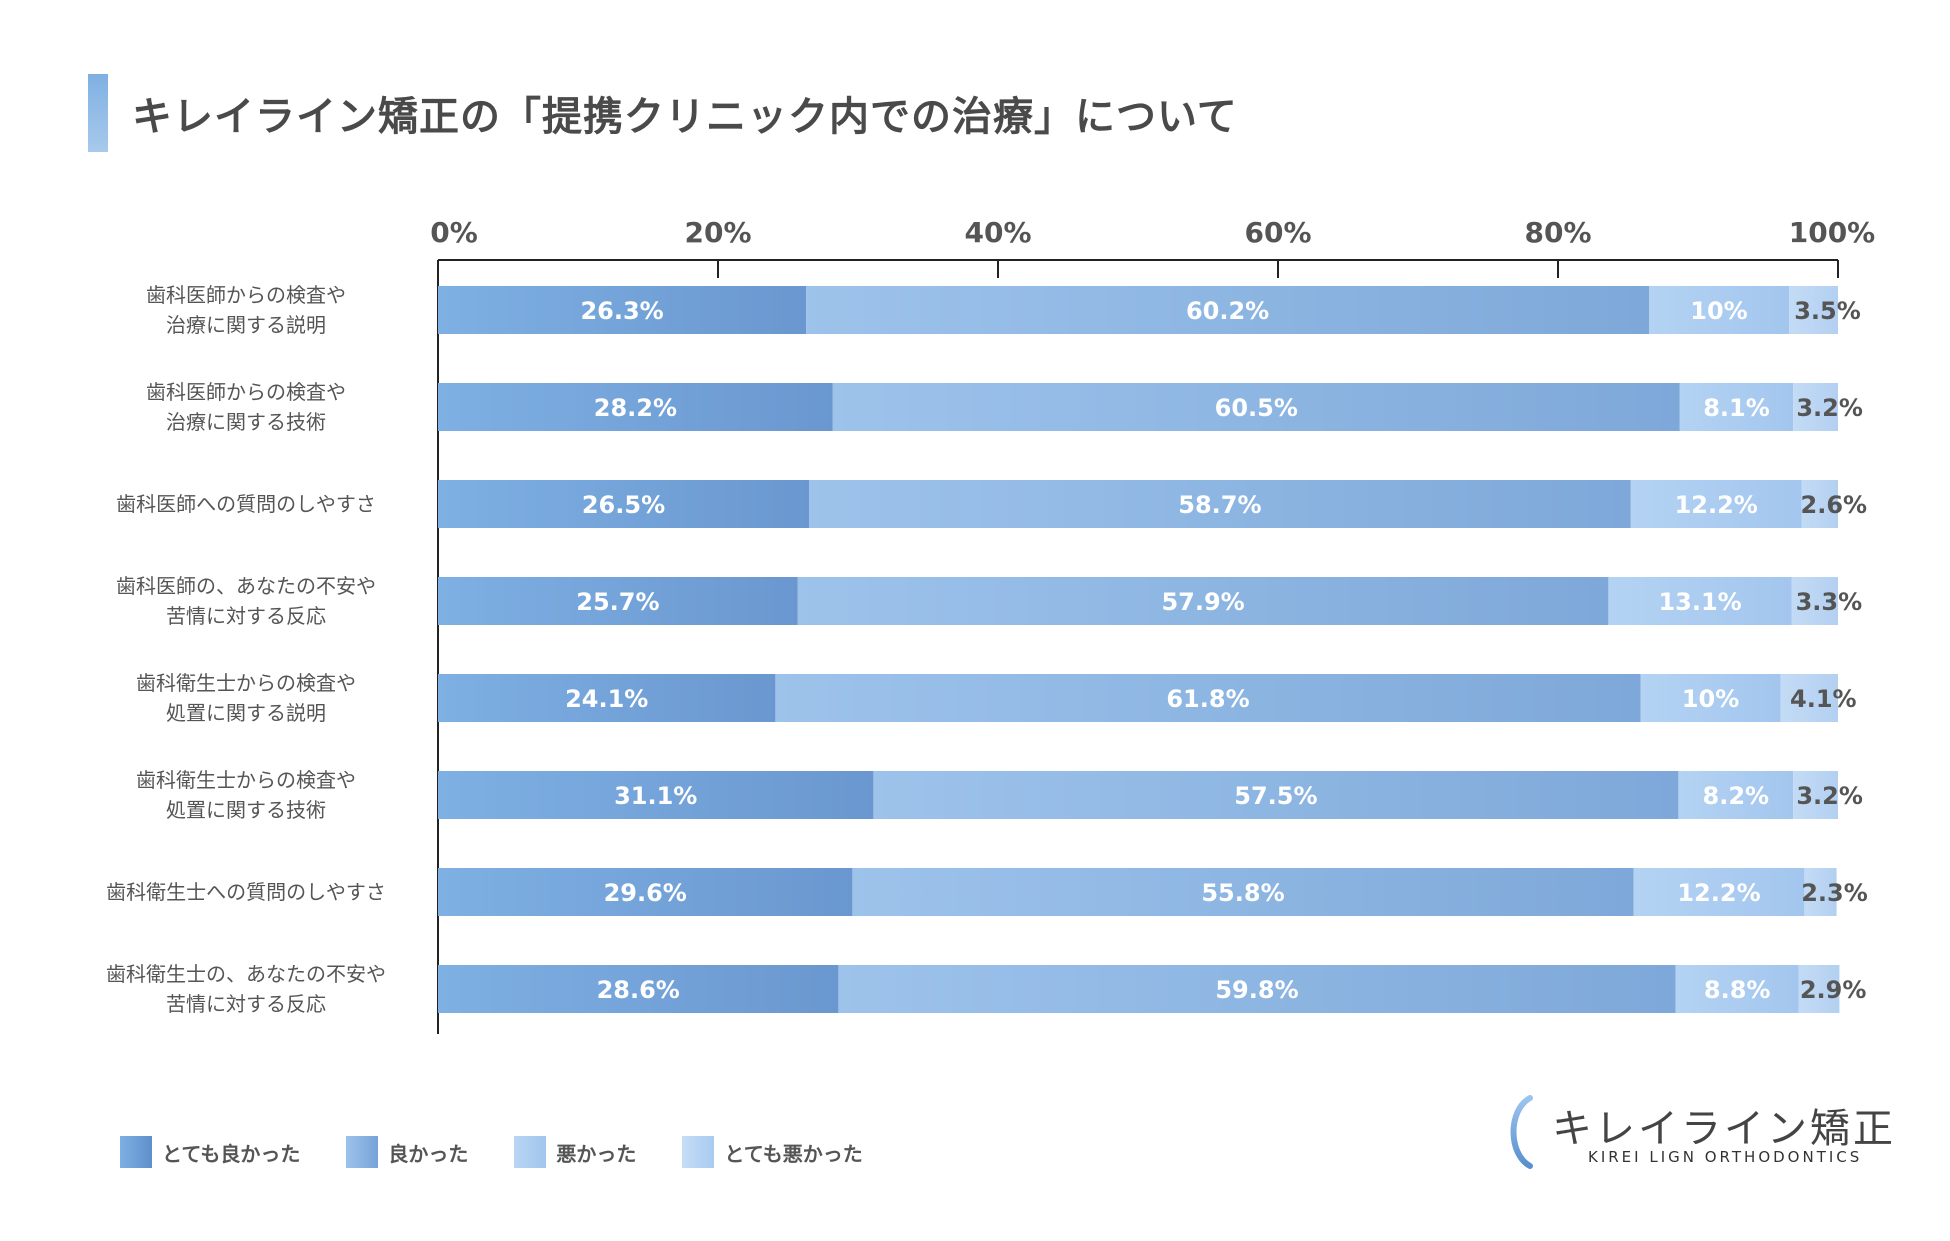 Image resolution: width=1950 pixels, height=1241 pixels. I want to click on data-label: 26.5%, so click(623, 505).